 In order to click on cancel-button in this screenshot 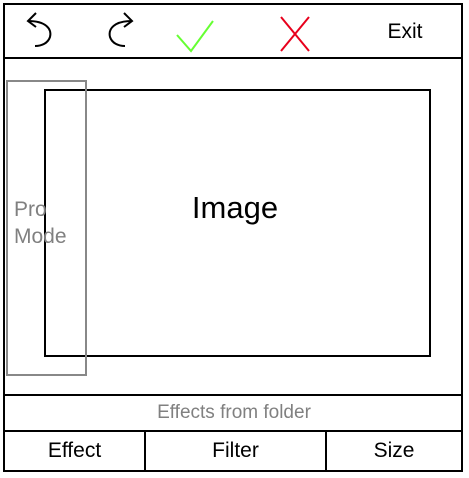, I will do `click(295, 34)`.